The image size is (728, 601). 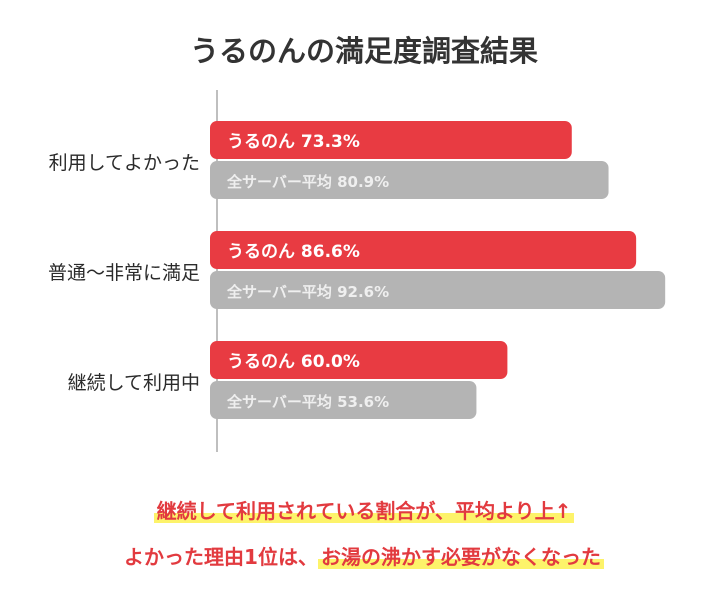 I want to click on category-label: 普通〜非常に満足, so click(x=124, y=273).